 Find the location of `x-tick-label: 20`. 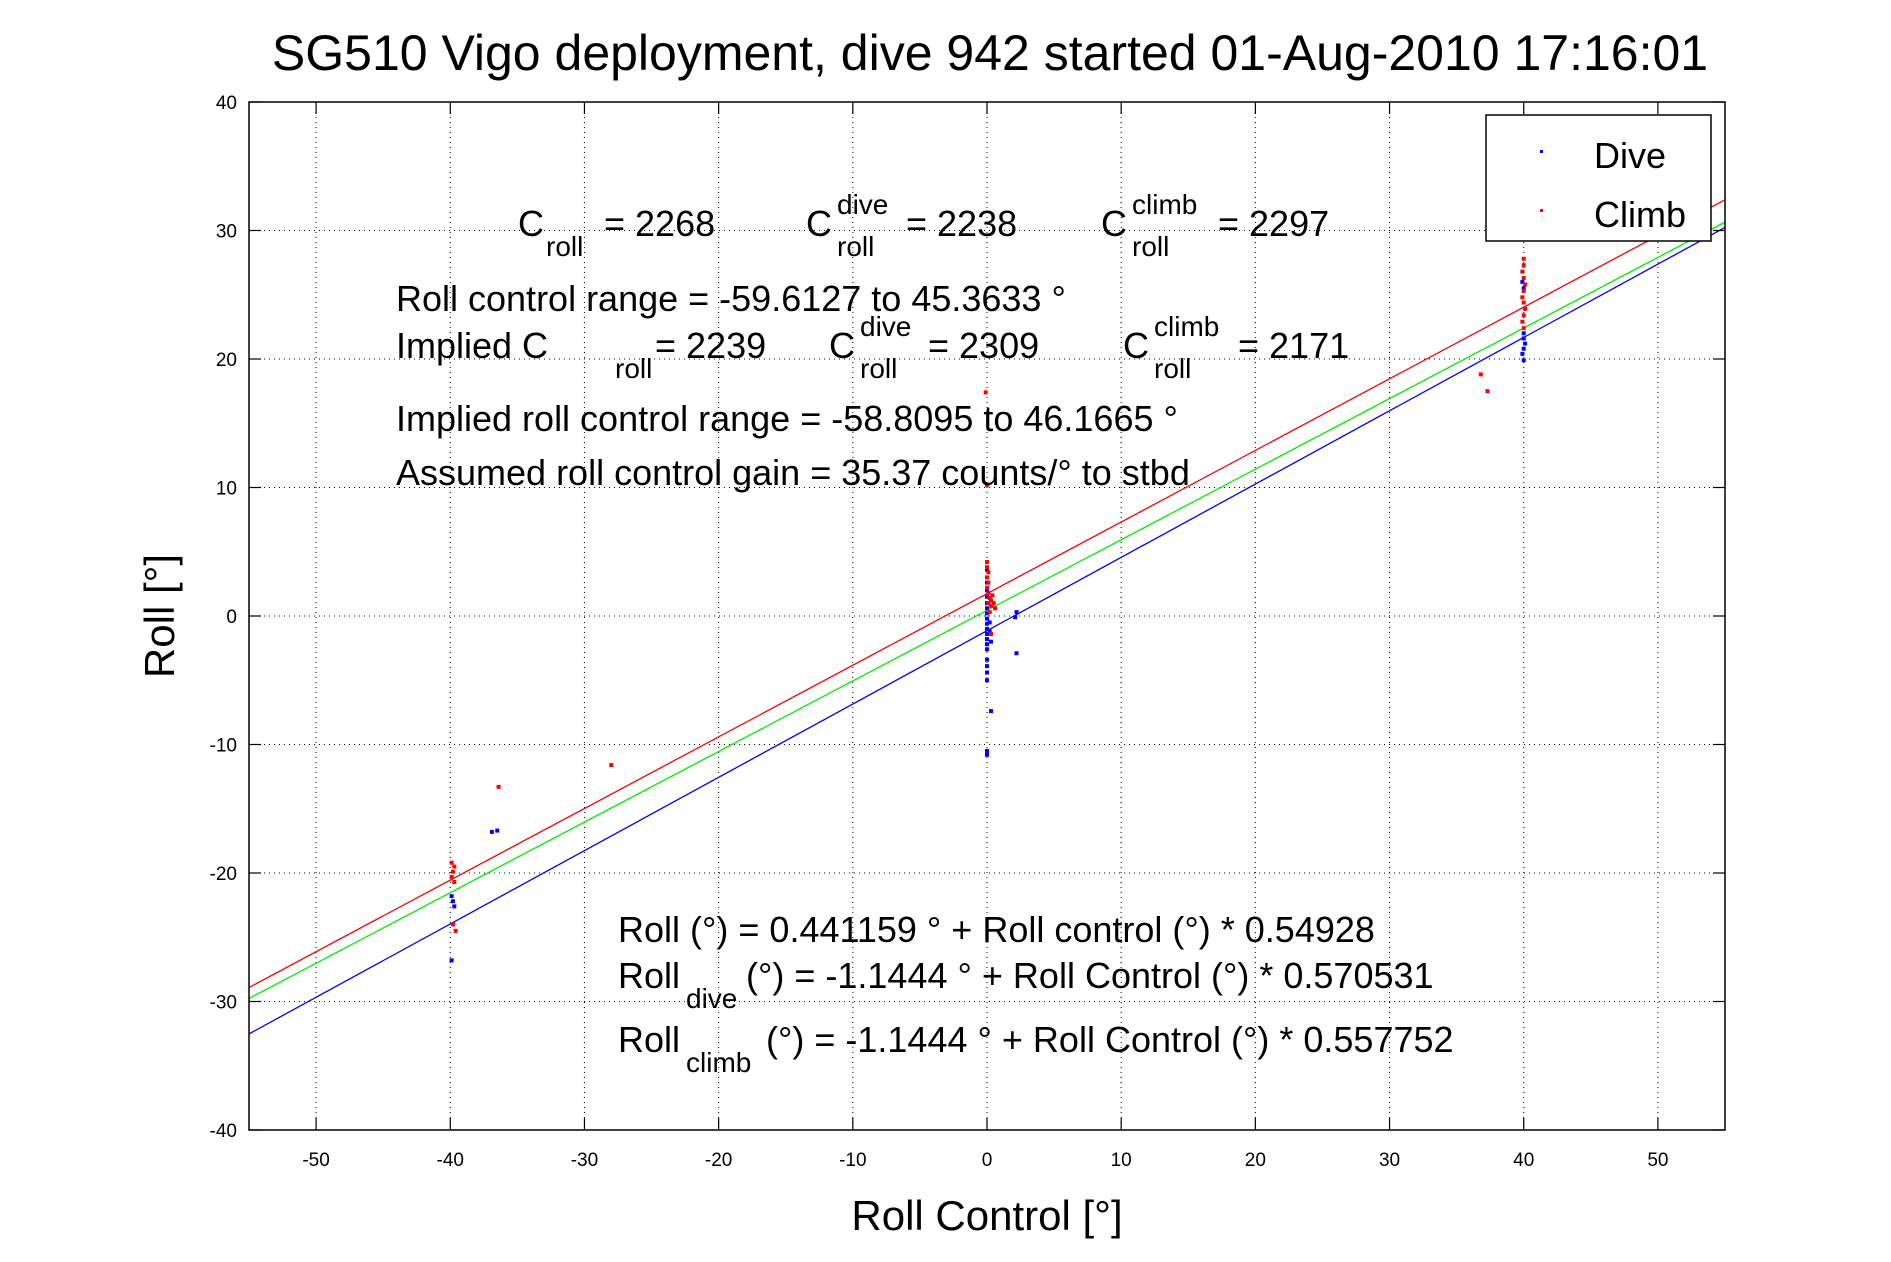

x-tick-label: 20 is located at coordinates (1255, 1160).